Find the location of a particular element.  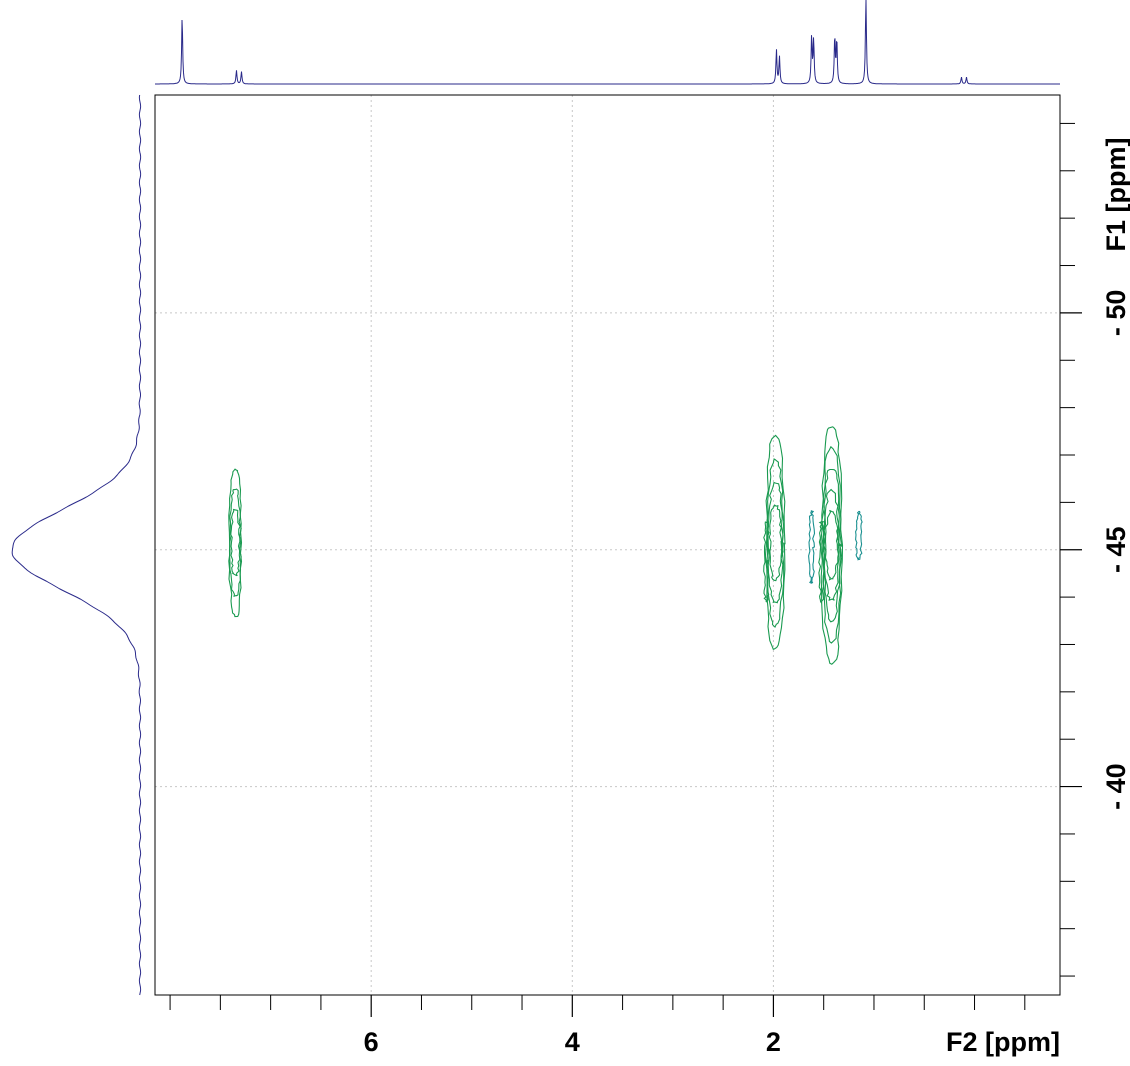

x-tick-label: 6 is located at coordinates (371, 1042).